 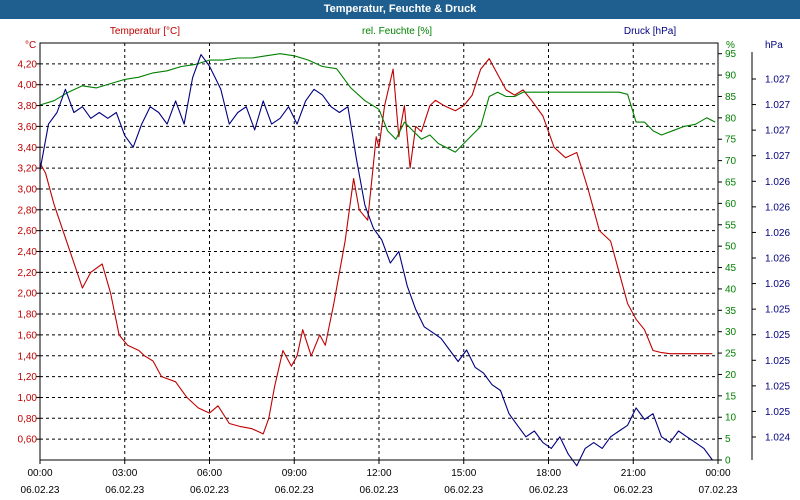 What do you see at coordinates (731, 332) in the screenshot?
I see `humidity-tick-label: 30` at bounding box center [731, 332].